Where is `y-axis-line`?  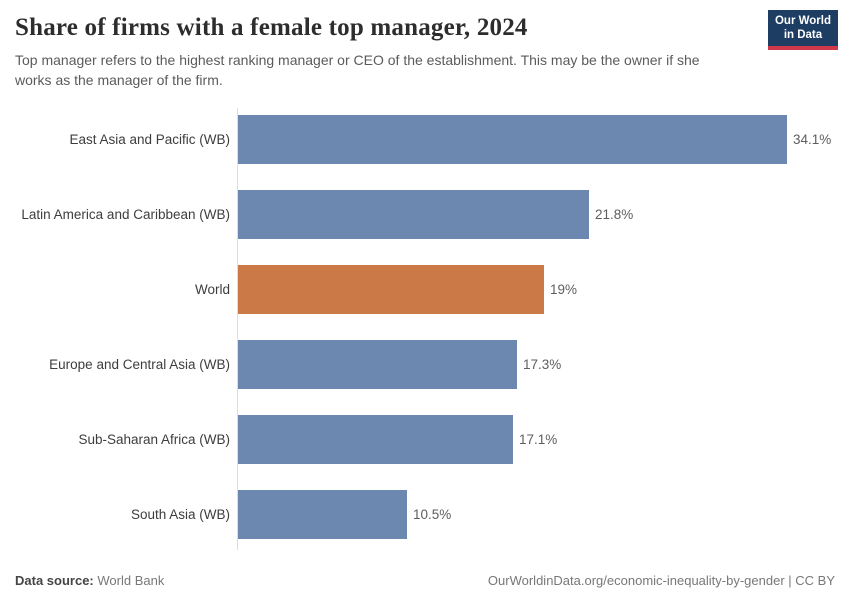 y-axis-line is located at coordinates (237, 329).